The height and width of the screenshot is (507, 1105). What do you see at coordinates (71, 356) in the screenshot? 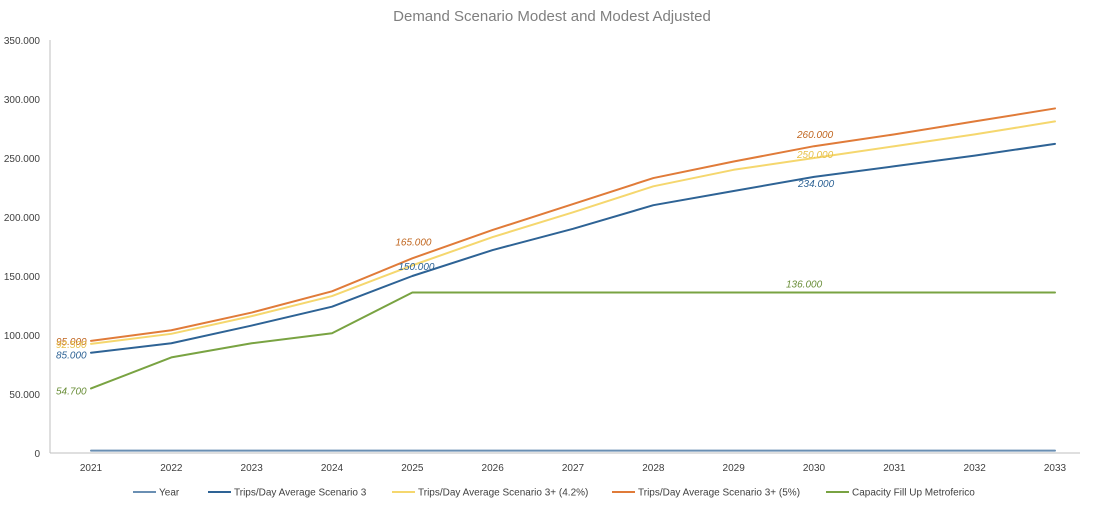
I see `data-label: 85.000` at bounding box center [71, 356].